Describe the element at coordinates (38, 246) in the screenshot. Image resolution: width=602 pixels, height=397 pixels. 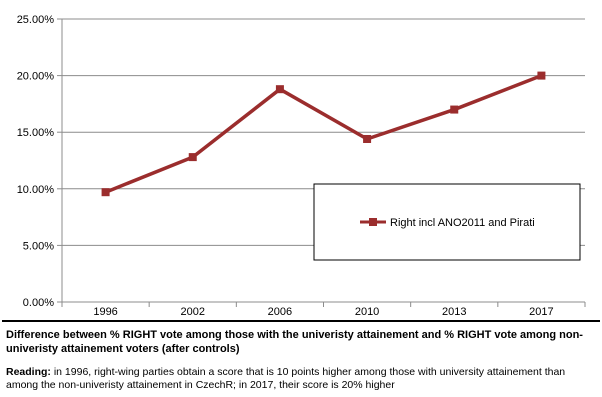
I see `y-tick-label: 5.00%` at that location.